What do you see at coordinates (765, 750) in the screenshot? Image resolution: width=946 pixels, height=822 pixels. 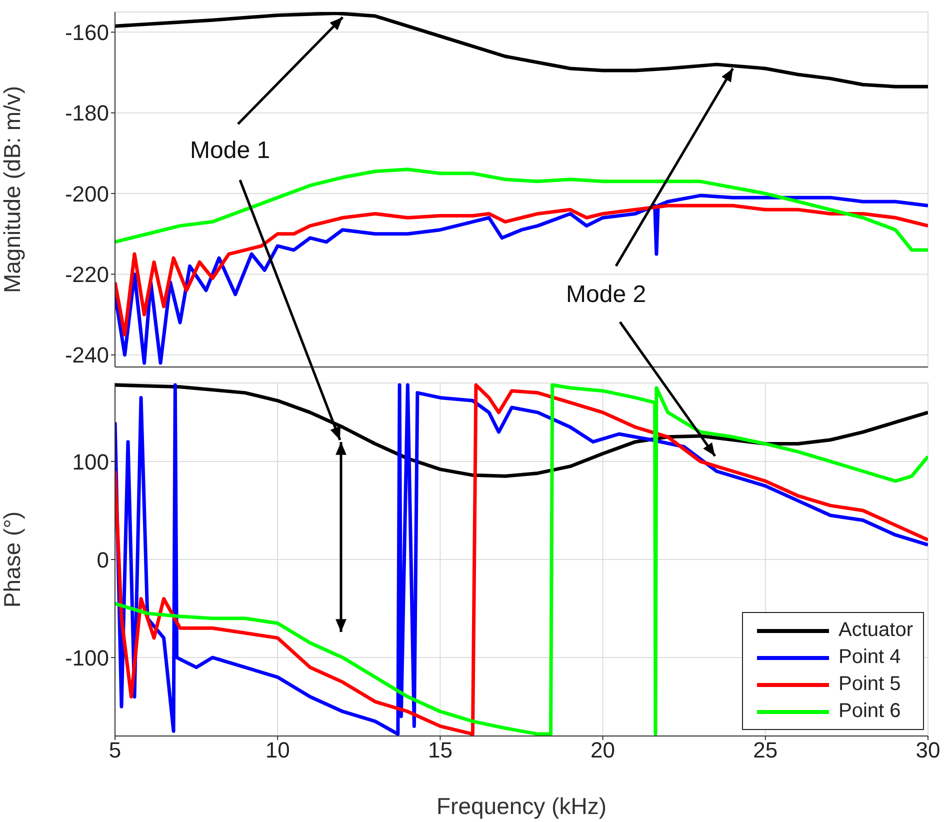 I see `x-tick-label: 25` at bounding box center [765, 750].